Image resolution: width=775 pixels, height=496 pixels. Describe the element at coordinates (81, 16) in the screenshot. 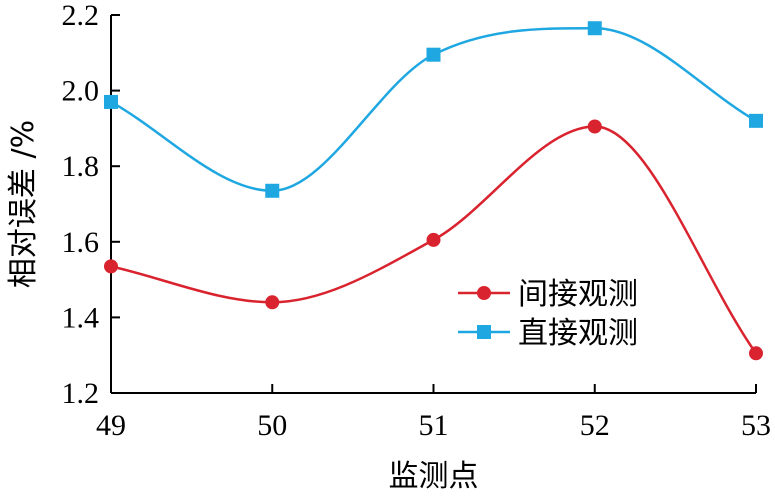

I see `y-tick-label: 2.2` at that location.